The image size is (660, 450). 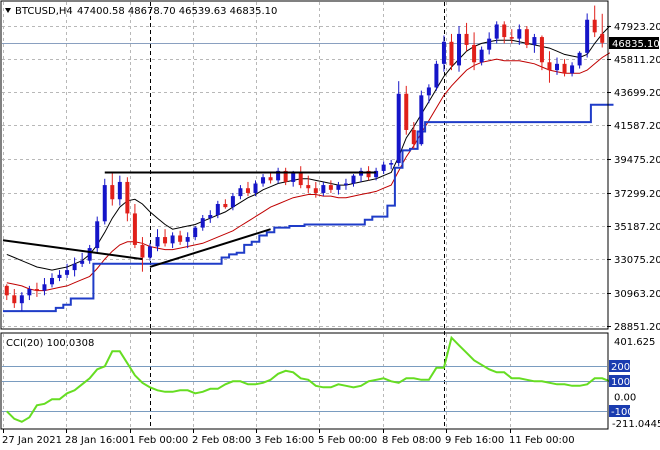 What do you see at coordinates (284, 440) in the screenshot?
I see `time-tick-label: 3 Feb 16:00` at bounding box center [284, 440].